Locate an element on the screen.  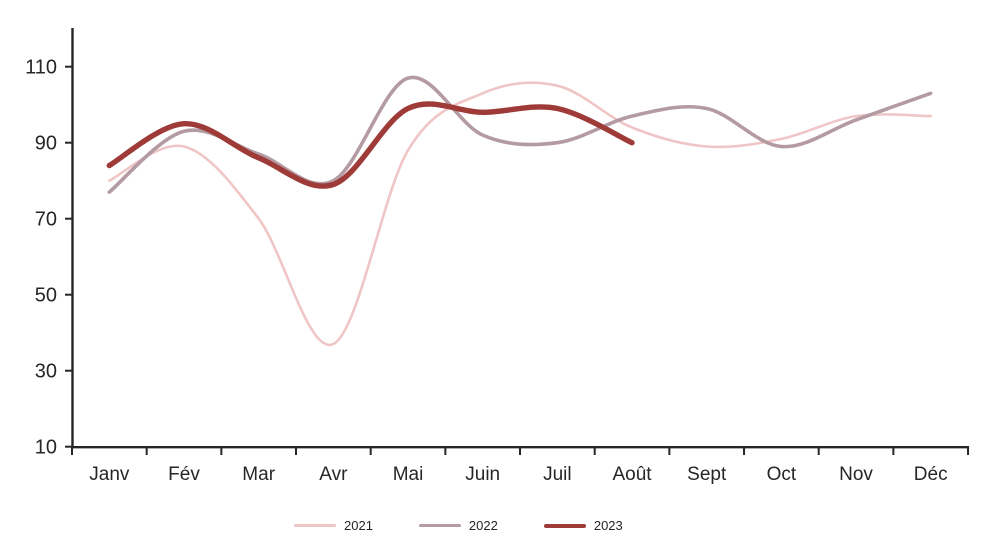
y-tick-label: 10 is located at coordinates (46, 448).